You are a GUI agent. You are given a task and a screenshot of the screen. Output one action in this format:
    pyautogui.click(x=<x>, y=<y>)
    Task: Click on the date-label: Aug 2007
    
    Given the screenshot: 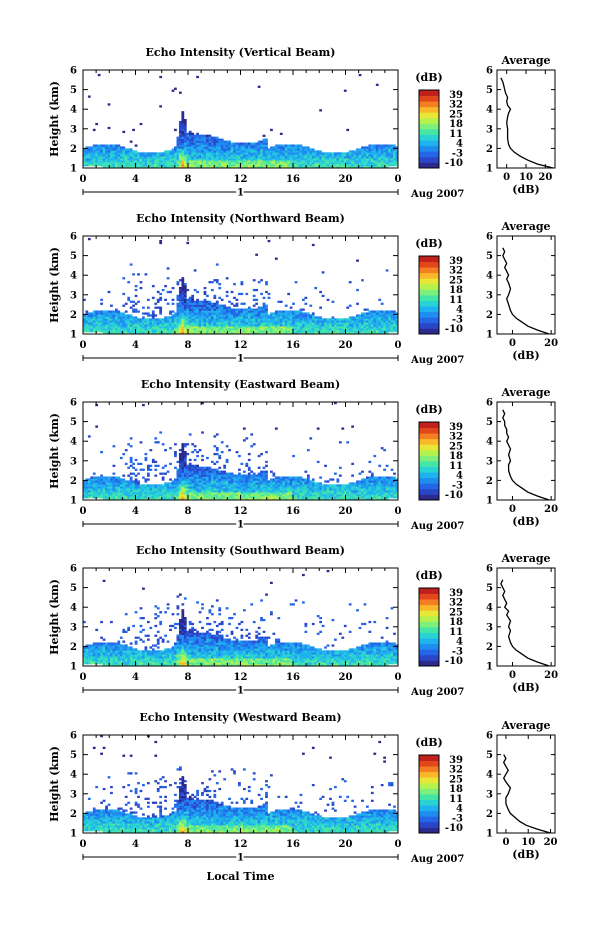 What is the action you would take?
    pyautogui.click(x=437, y=194)
    